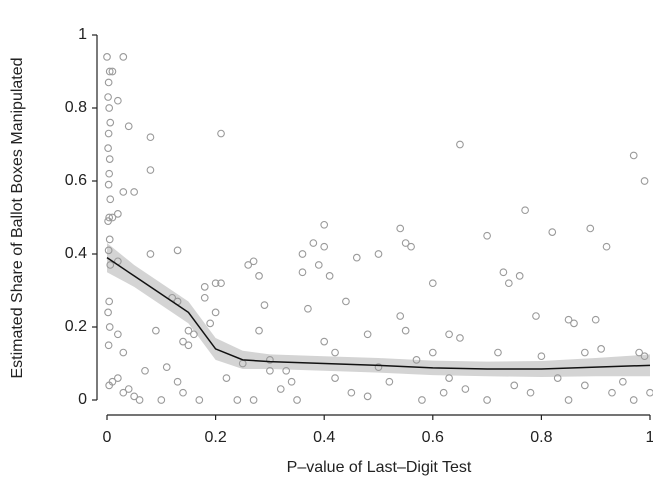 This screenshot has height=485, width=653. Describe the element at coordinates (541, 437) in the screenshot. I see `x-tick-label: 0.8` at that location.